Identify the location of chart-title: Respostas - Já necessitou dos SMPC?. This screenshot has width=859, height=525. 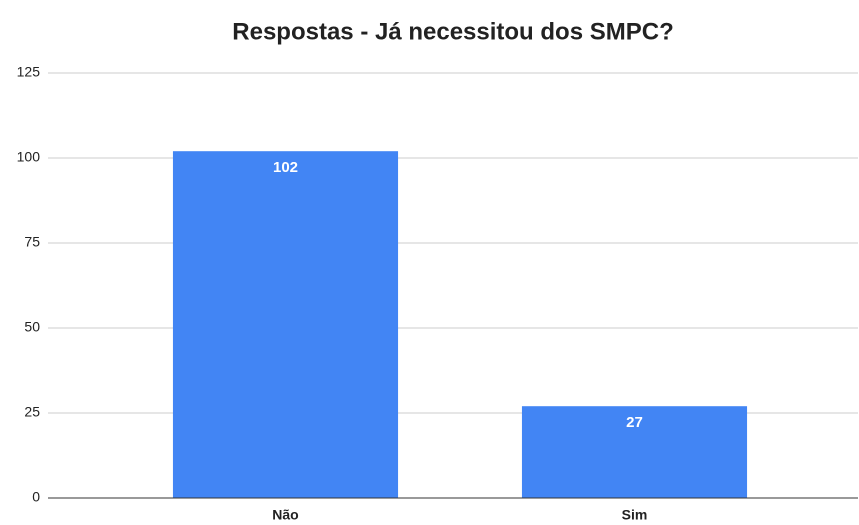
(452, 31).